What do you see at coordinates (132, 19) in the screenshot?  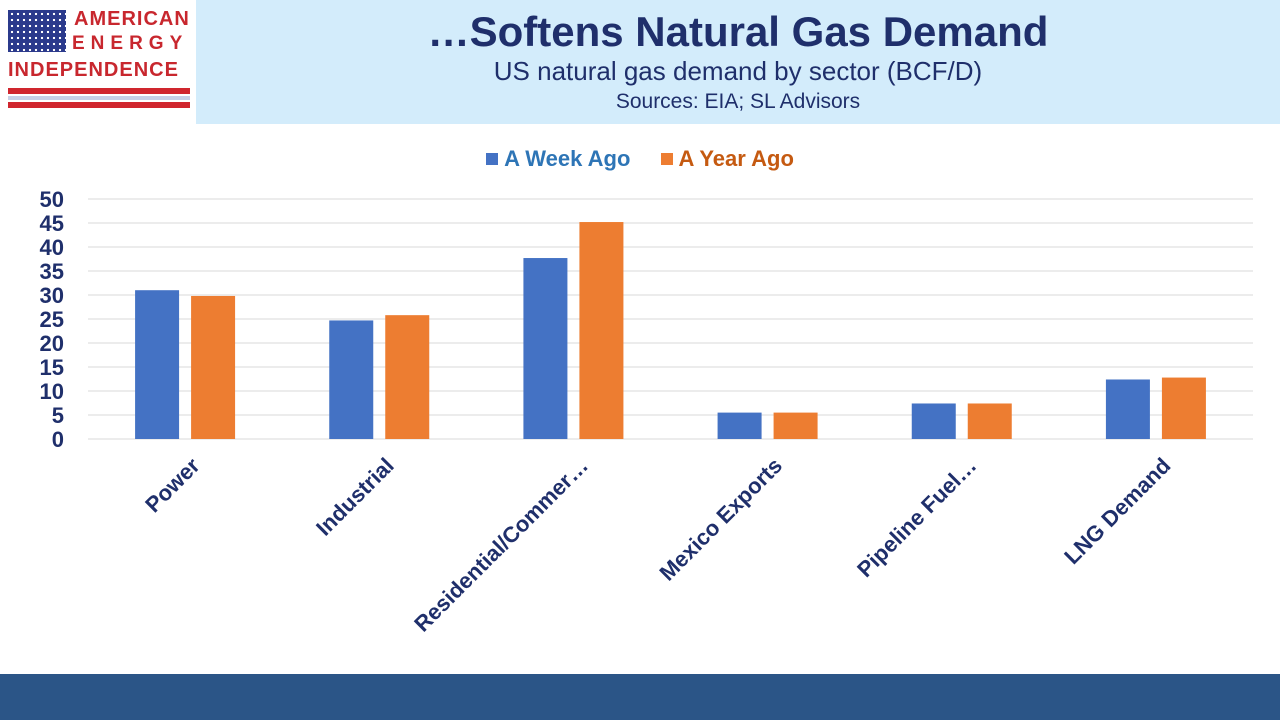 I see `logo-word-american: AMERICAN` at bounding box center [132, 19].